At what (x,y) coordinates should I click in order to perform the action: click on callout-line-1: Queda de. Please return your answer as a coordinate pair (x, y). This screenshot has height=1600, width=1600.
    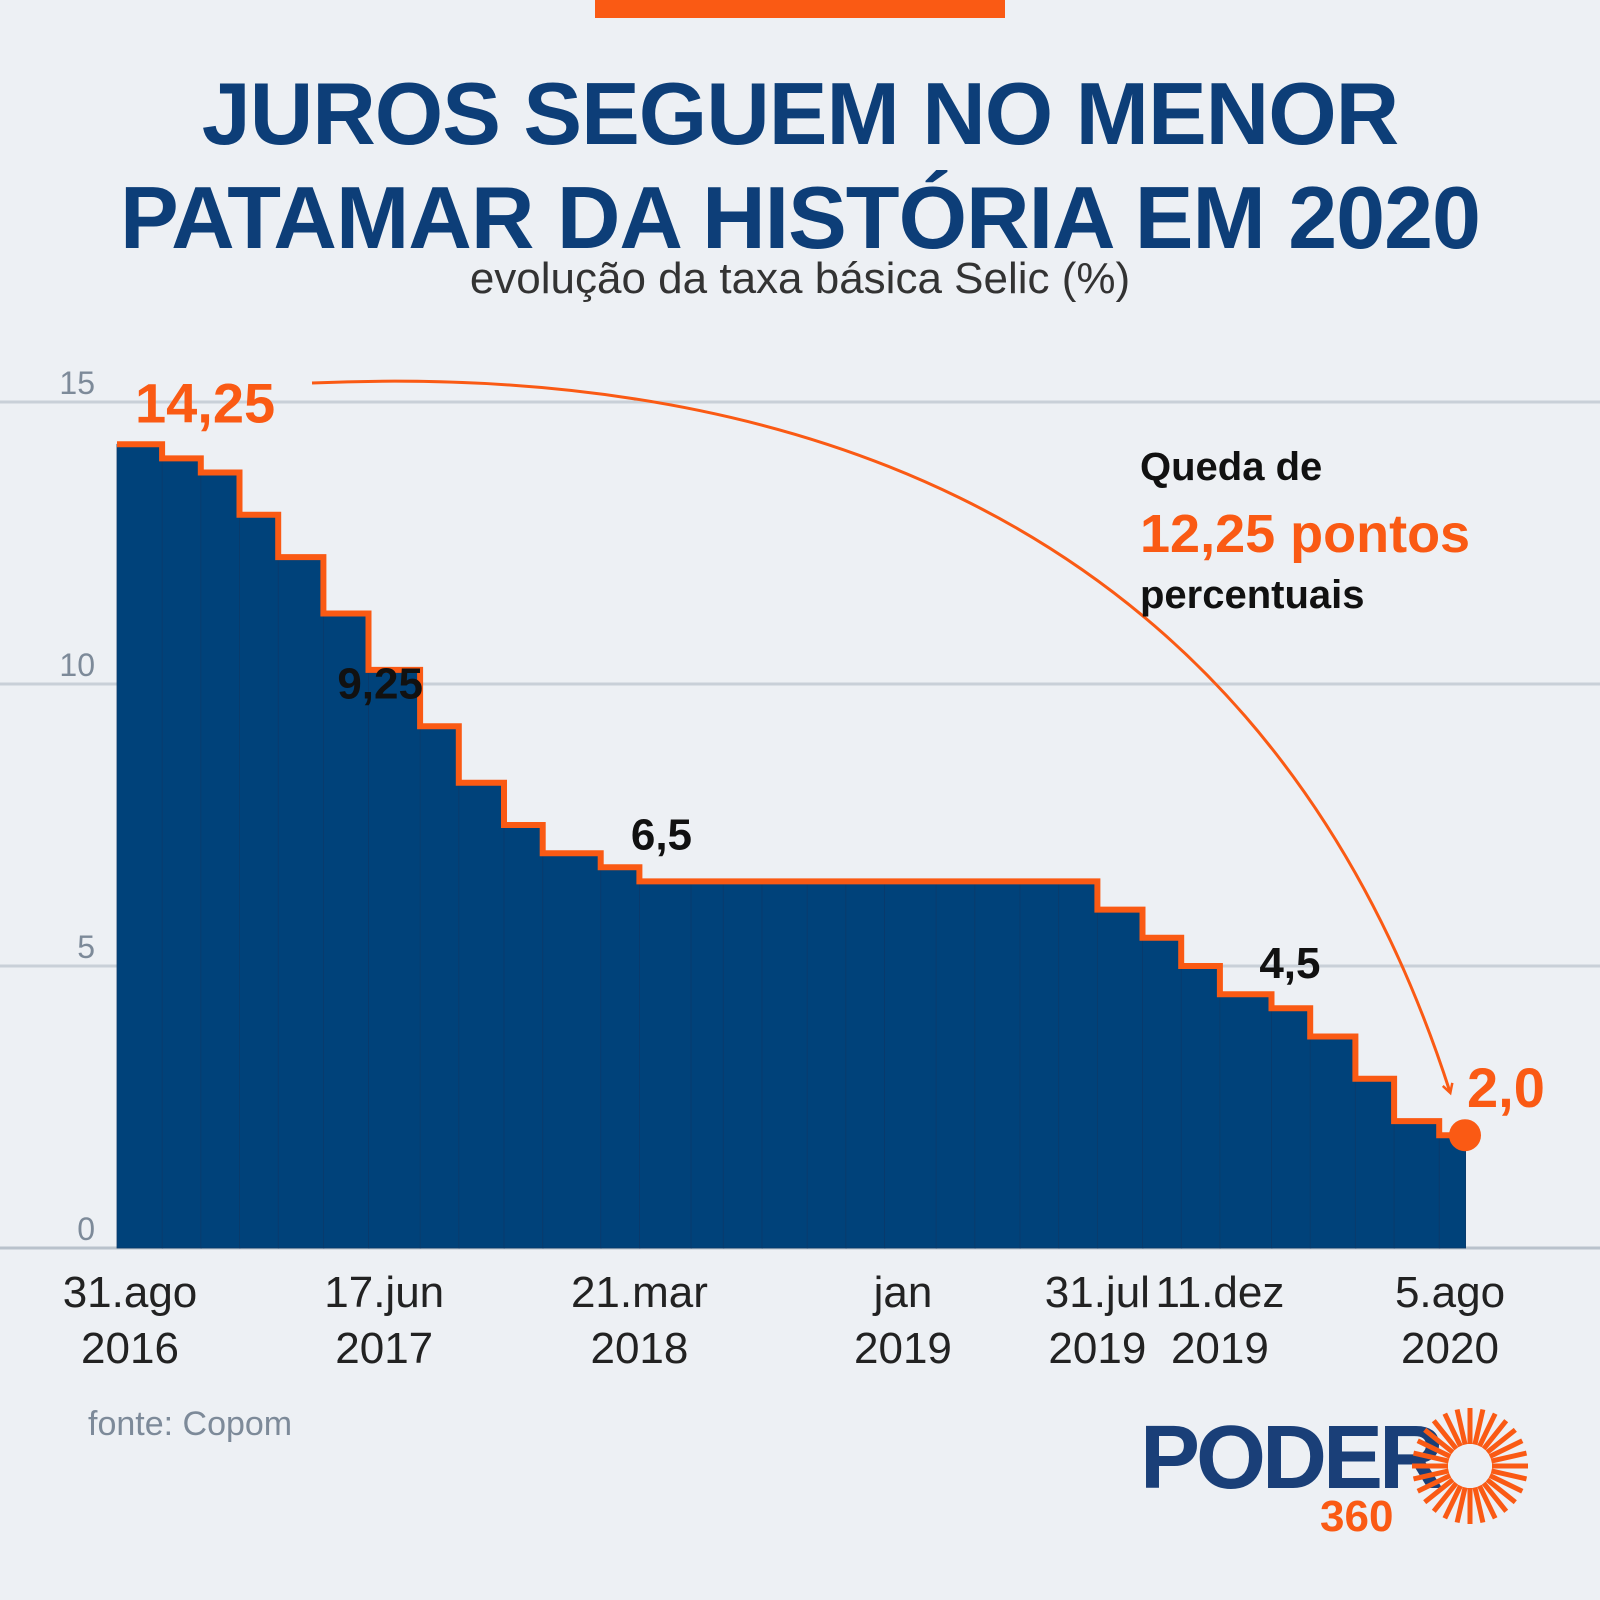
    Looking at the image, I should click on (1231, 467).